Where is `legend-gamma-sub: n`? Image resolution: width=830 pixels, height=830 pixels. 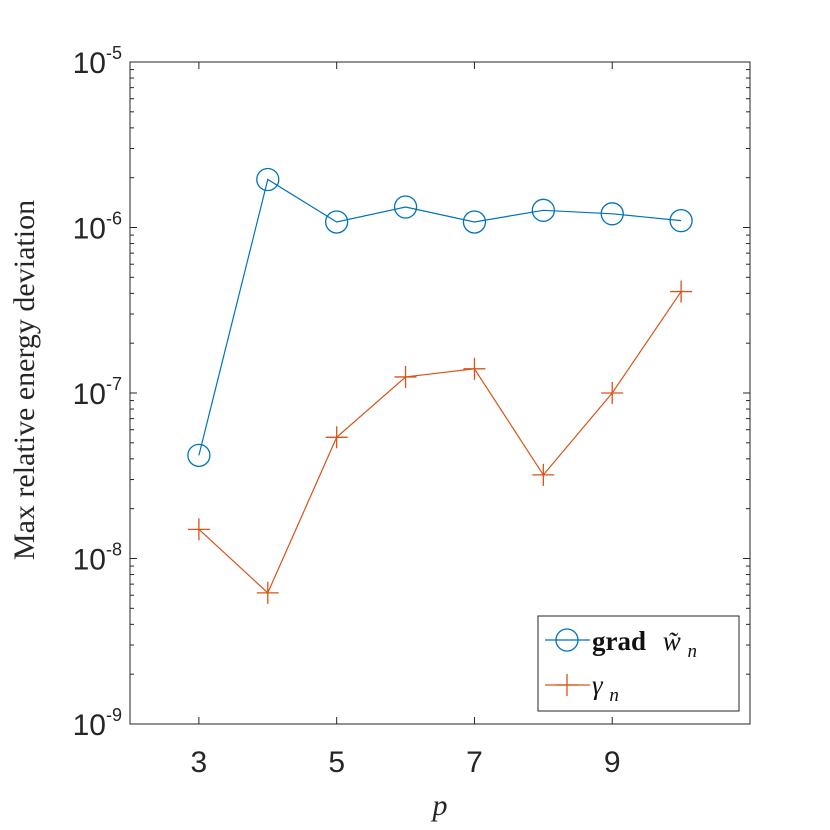
legend-gamma-sub: n is located at coordinates (614, 695).